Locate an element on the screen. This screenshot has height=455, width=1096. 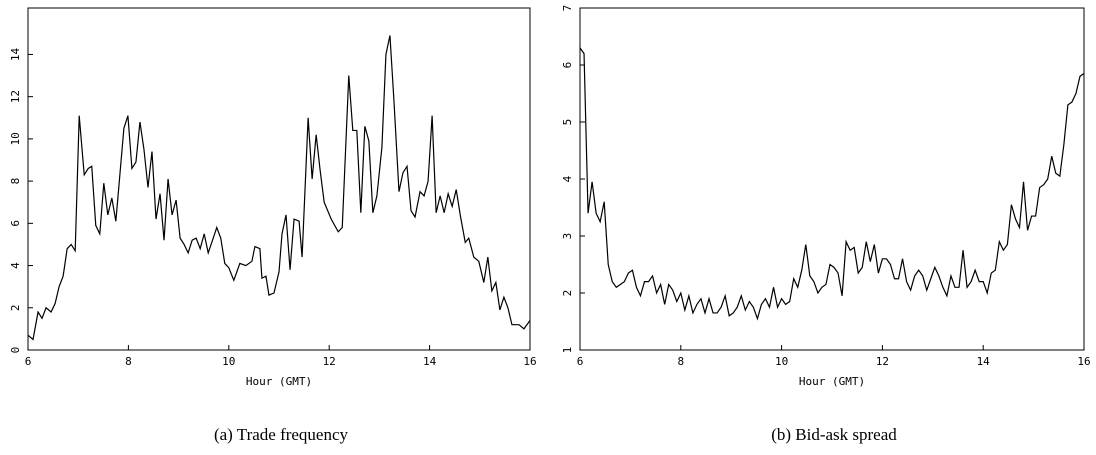
caption: (a) Trade frequency is located at coordinates (281, 434).